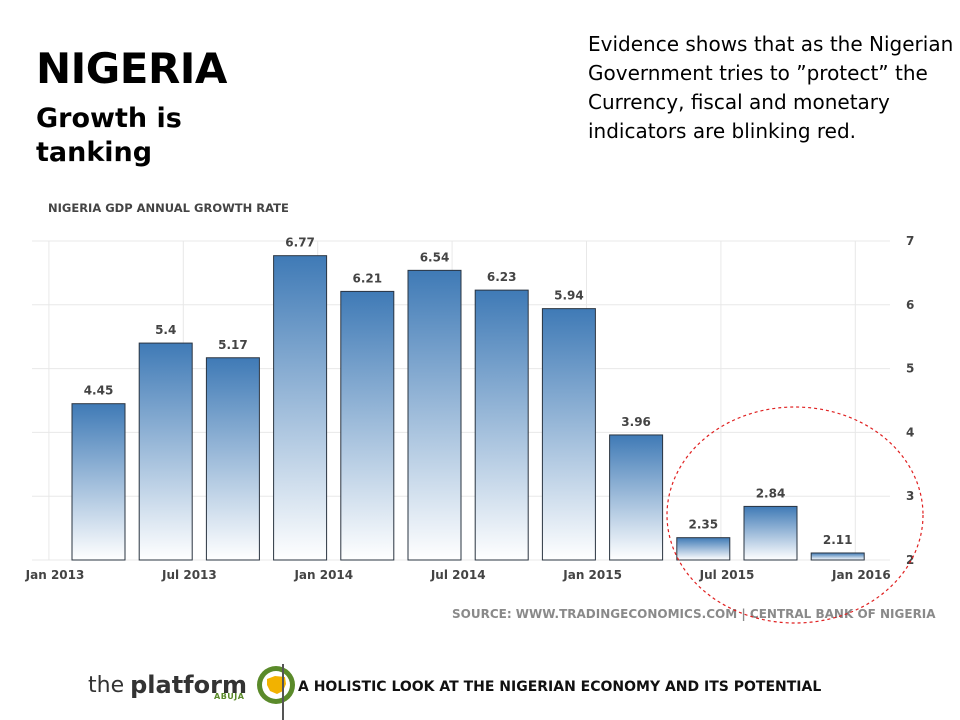  I want to click on x-tick-label: Jan 2014, so click(323, 575).